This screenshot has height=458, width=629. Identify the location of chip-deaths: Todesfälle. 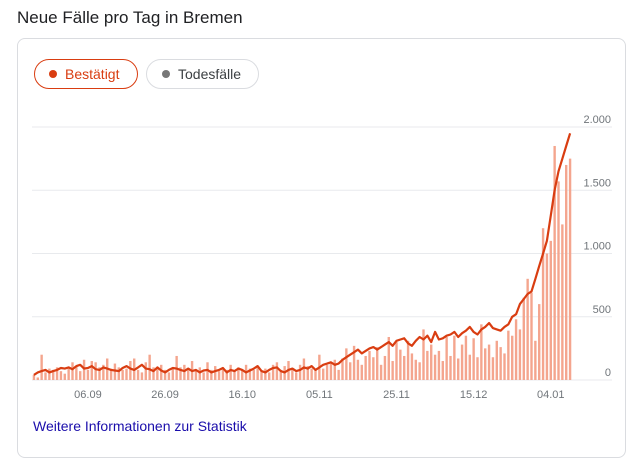
(202, 74).